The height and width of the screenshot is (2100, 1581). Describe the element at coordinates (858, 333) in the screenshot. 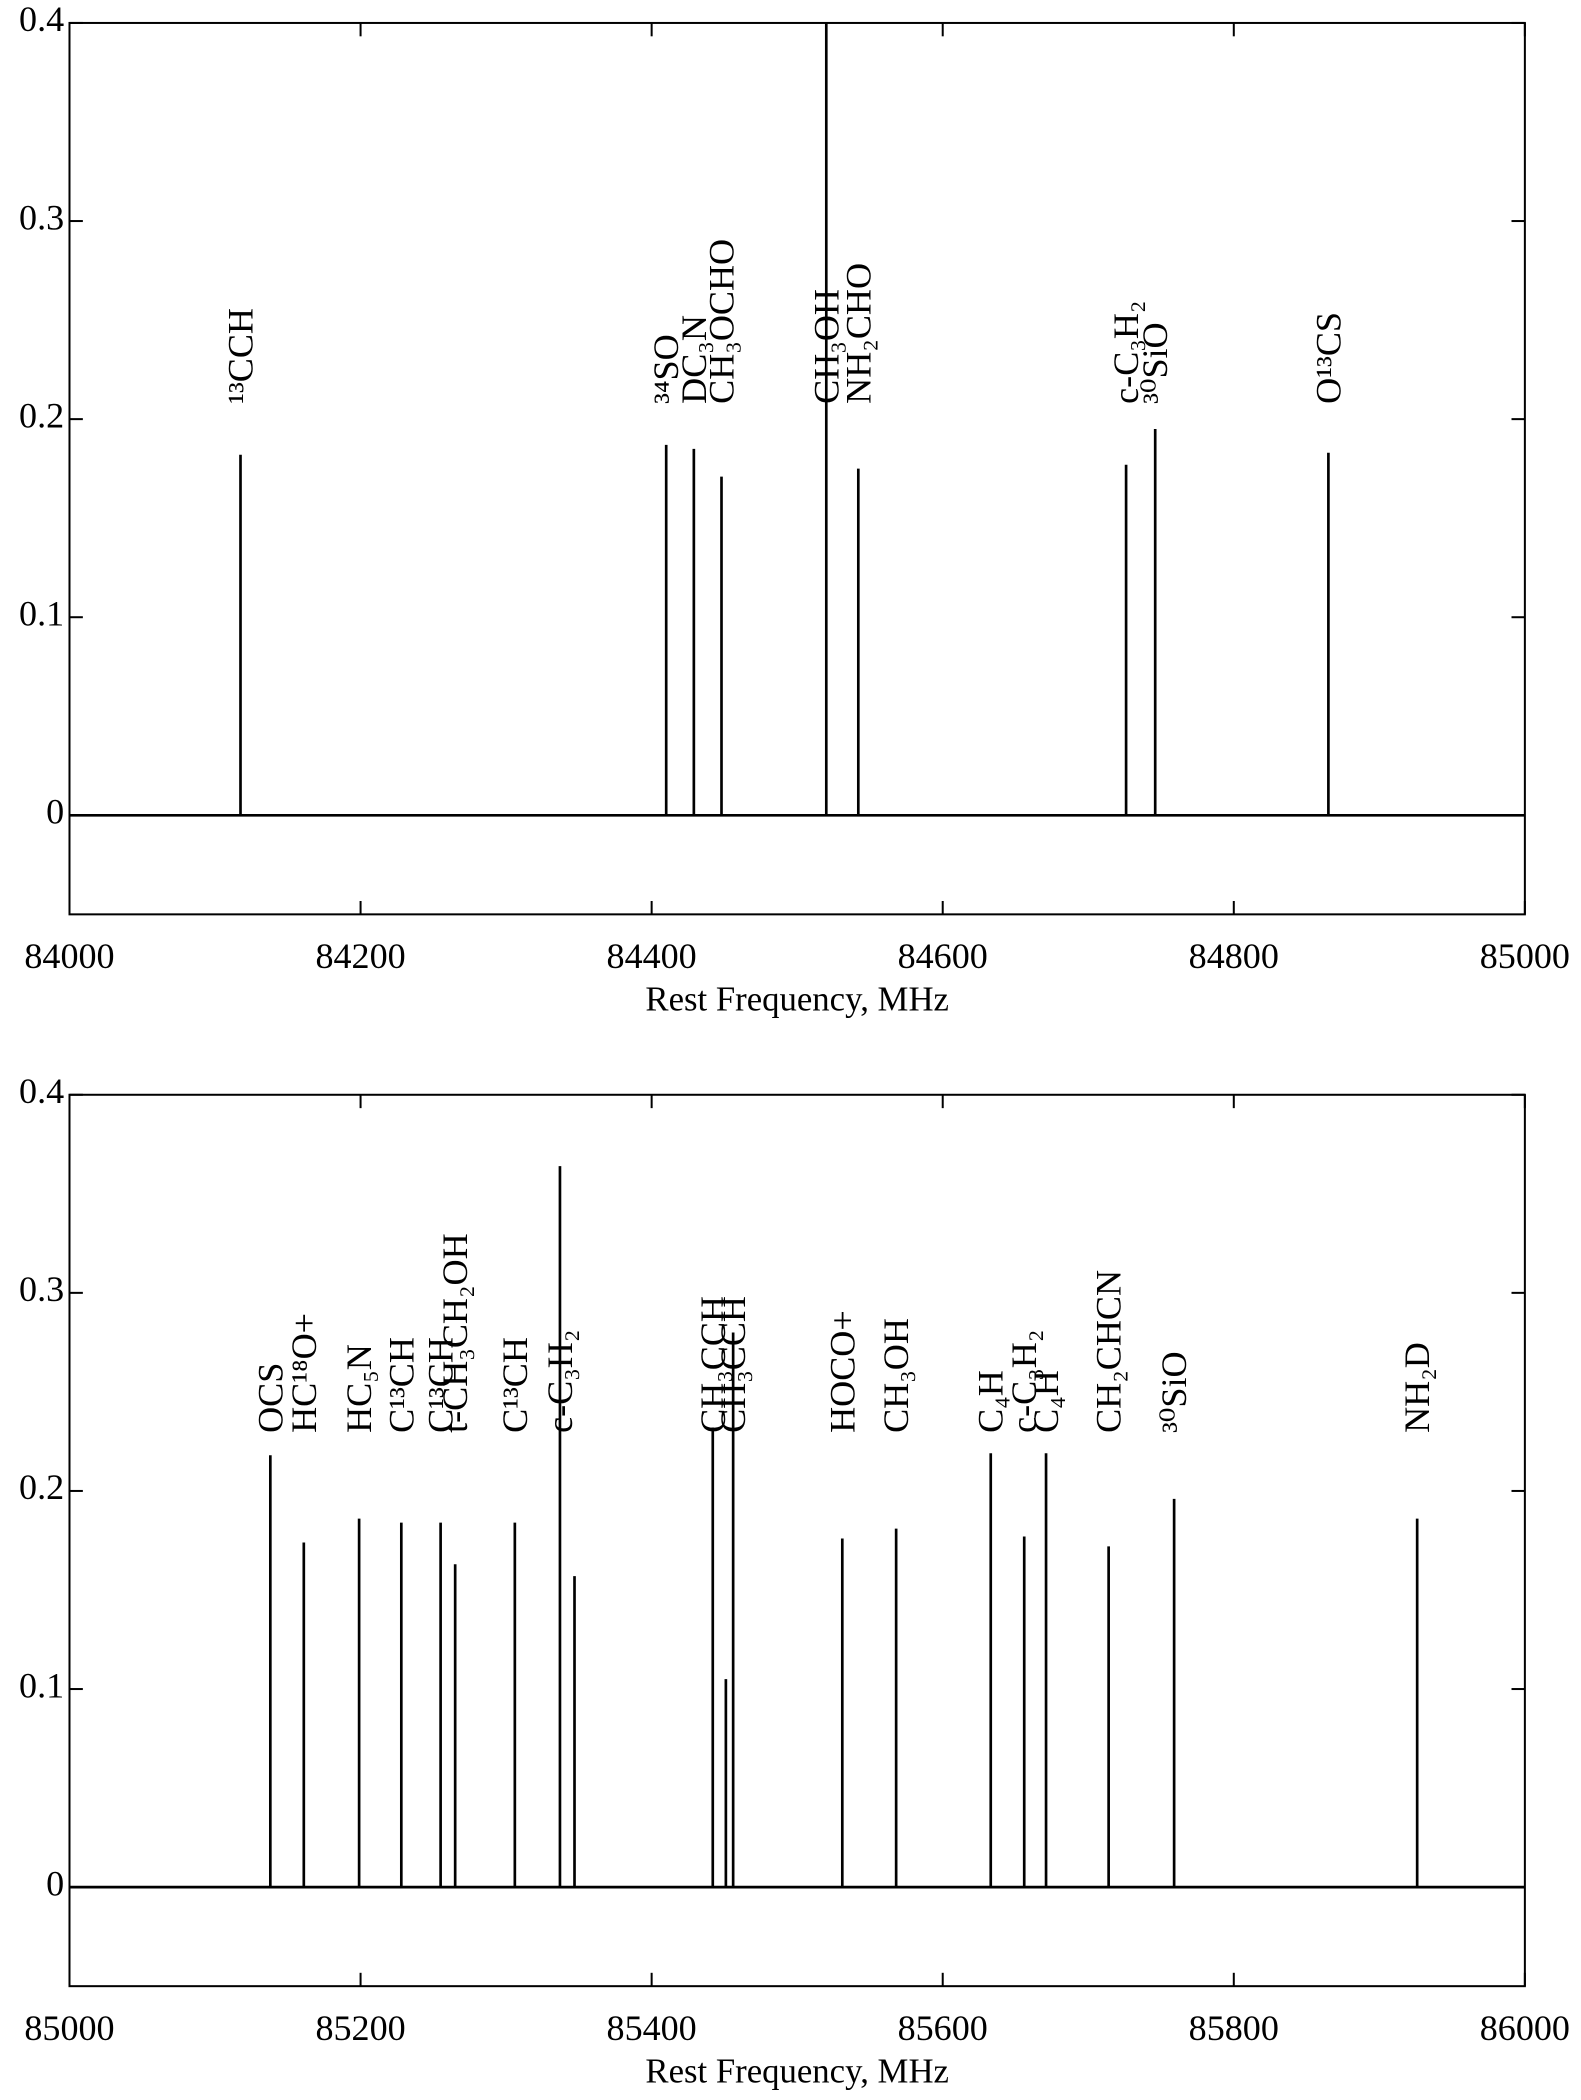

I see `line-label: NH₂CHO` at that location.